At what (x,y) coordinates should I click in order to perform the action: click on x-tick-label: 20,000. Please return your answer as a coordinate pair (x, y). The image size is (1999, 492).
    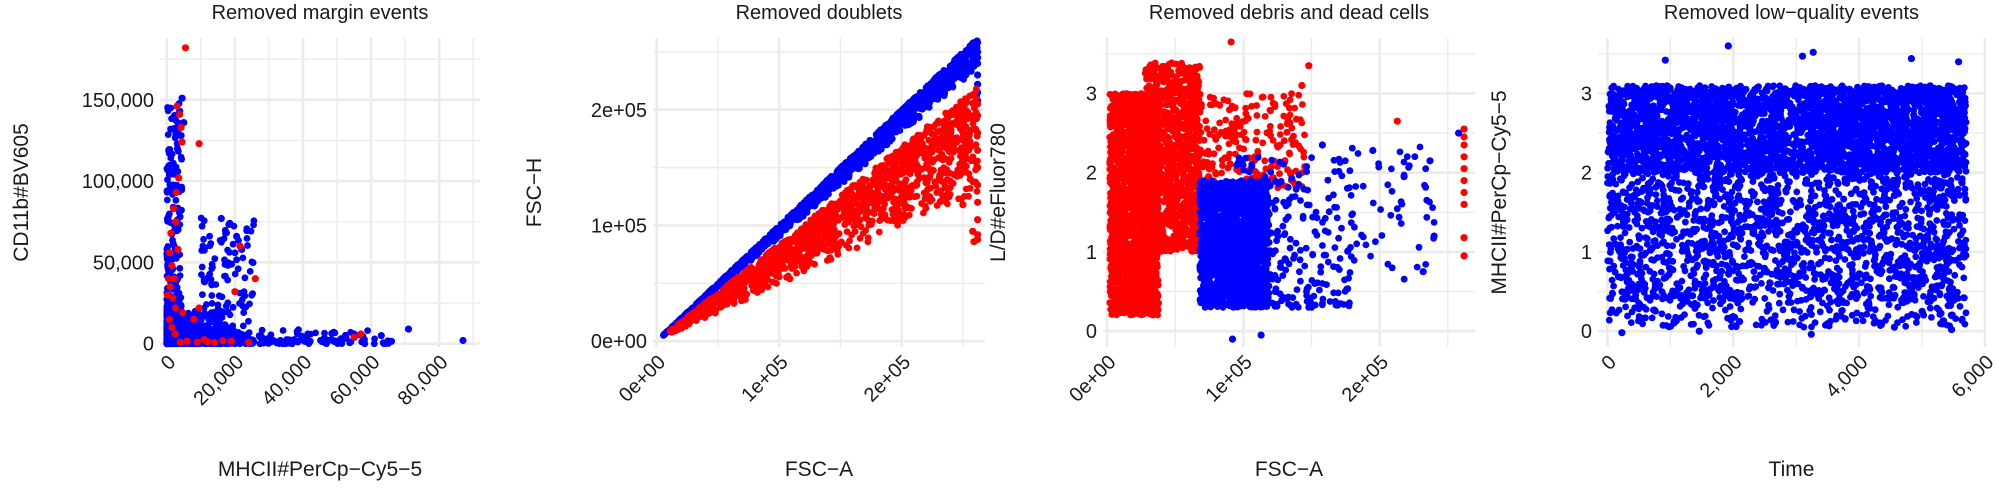
    Looking at the image, I should click on (219, 380).